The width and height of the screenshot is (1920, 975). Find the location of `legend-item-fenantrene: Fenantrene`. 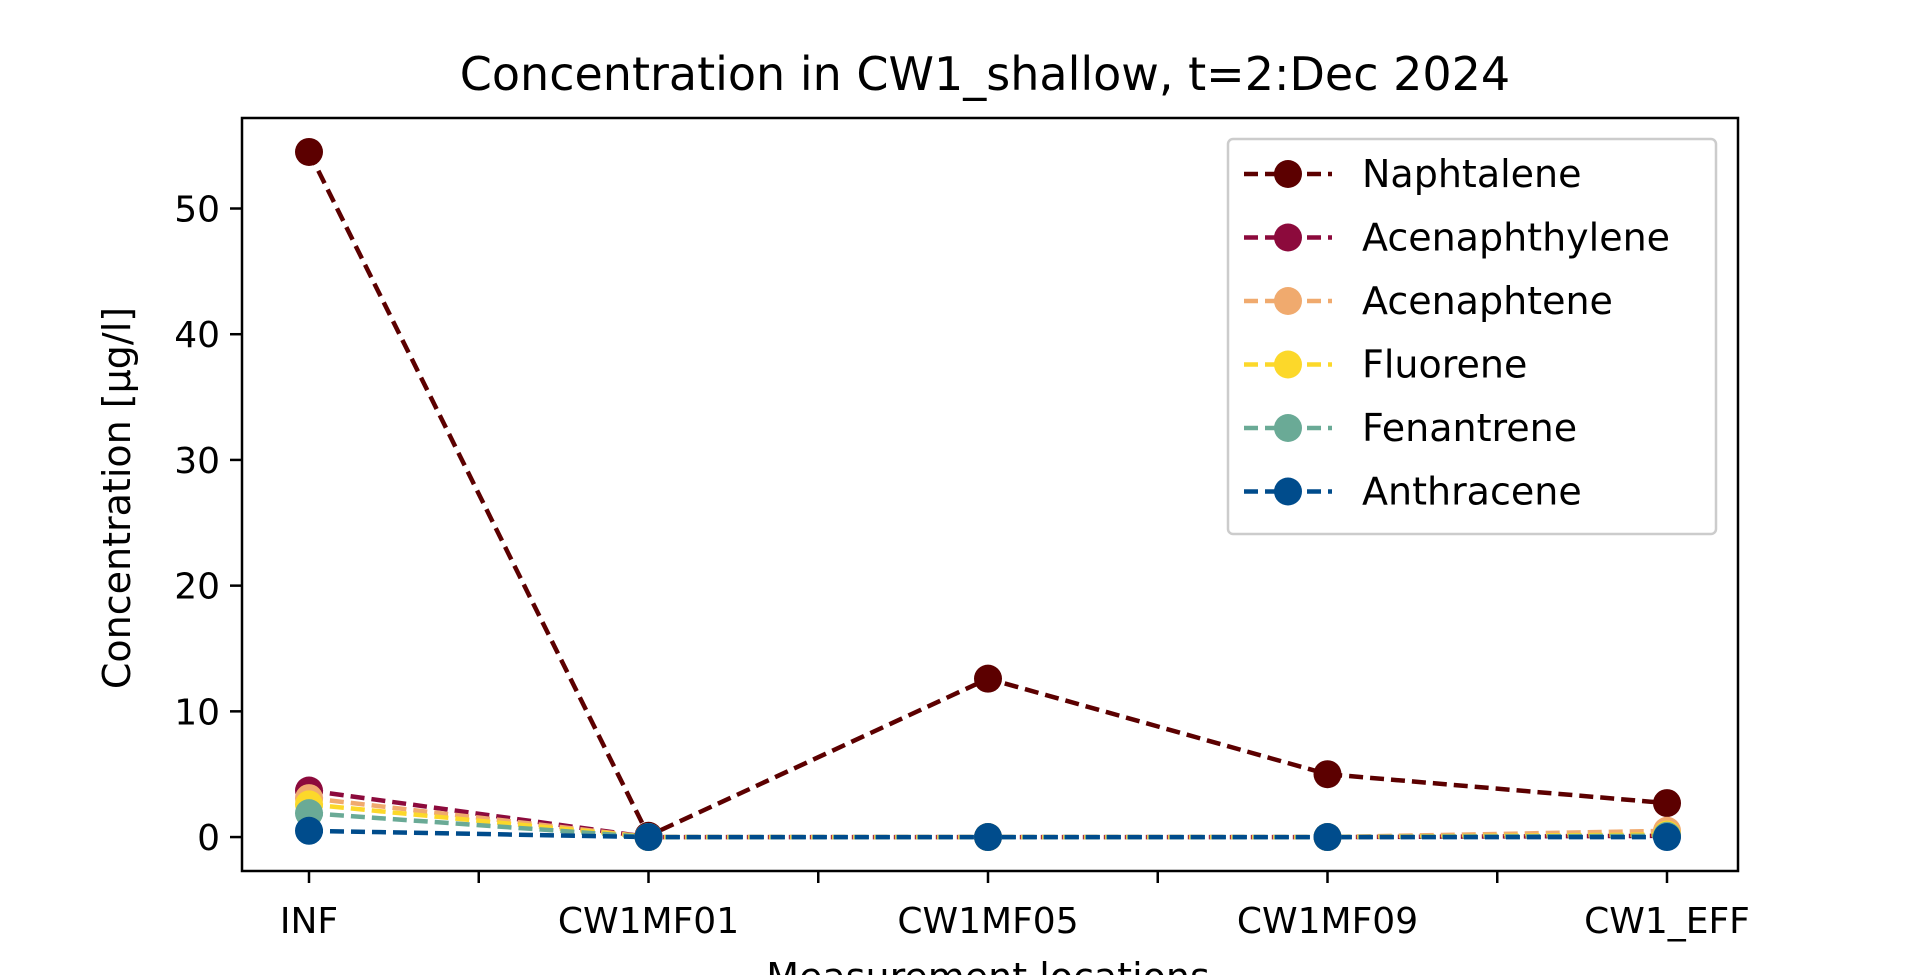

legend-item-fenantrene: Fenantrene is located at coordinates (1410, 428).